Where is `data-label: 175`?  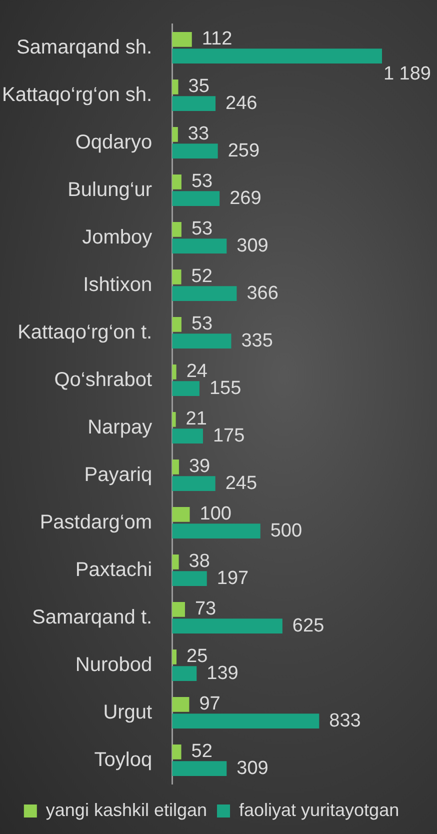 data-label: 175 is located at coordinates (228, 435).